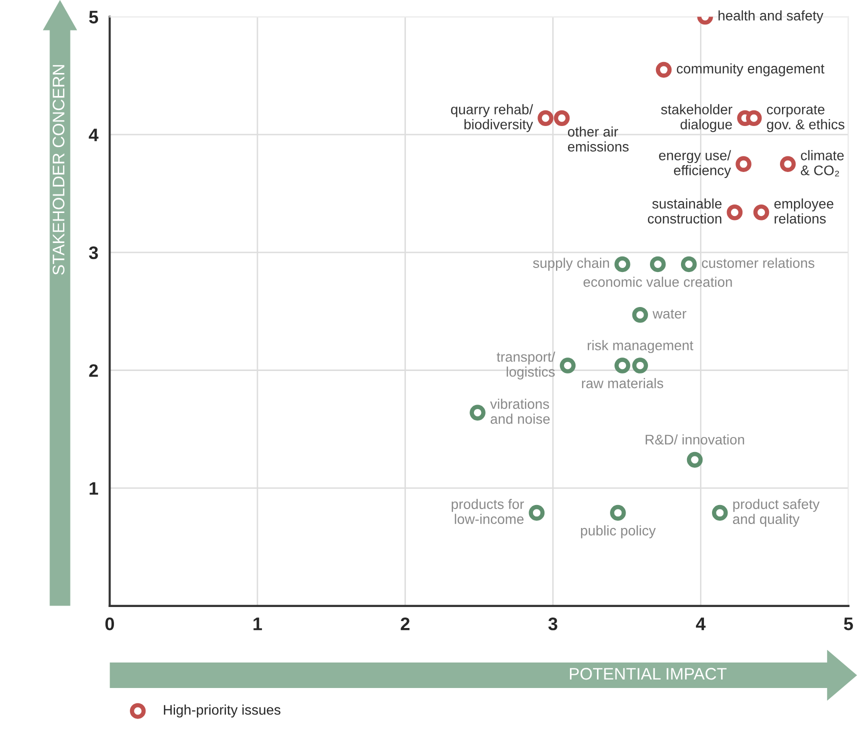 The width and height of the screenshot is (857, 730). Describe the element at coordinates (776, 512) in the screenshot. I see `annotation: product safety and quality` at that location.